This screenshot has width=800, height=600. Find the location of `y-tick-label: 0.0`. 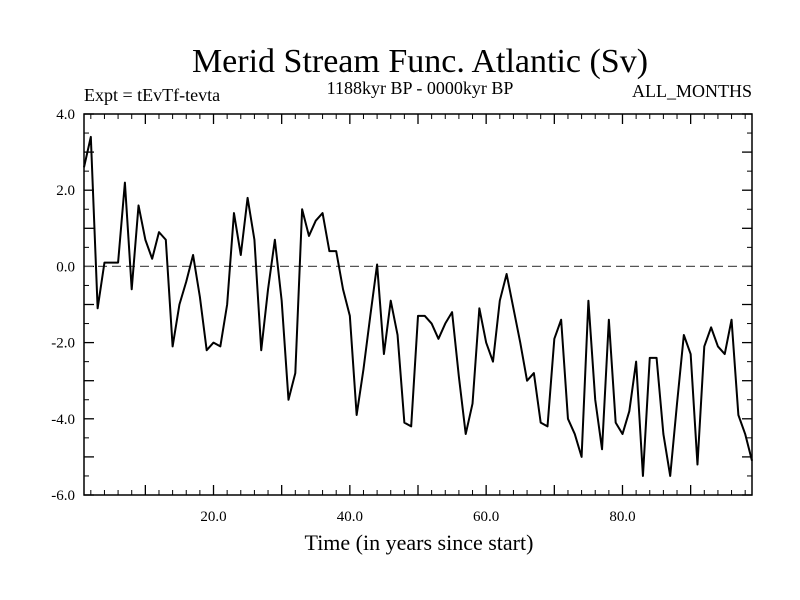

y-tick-label: 0.0 is located at coordinates (65, 267).